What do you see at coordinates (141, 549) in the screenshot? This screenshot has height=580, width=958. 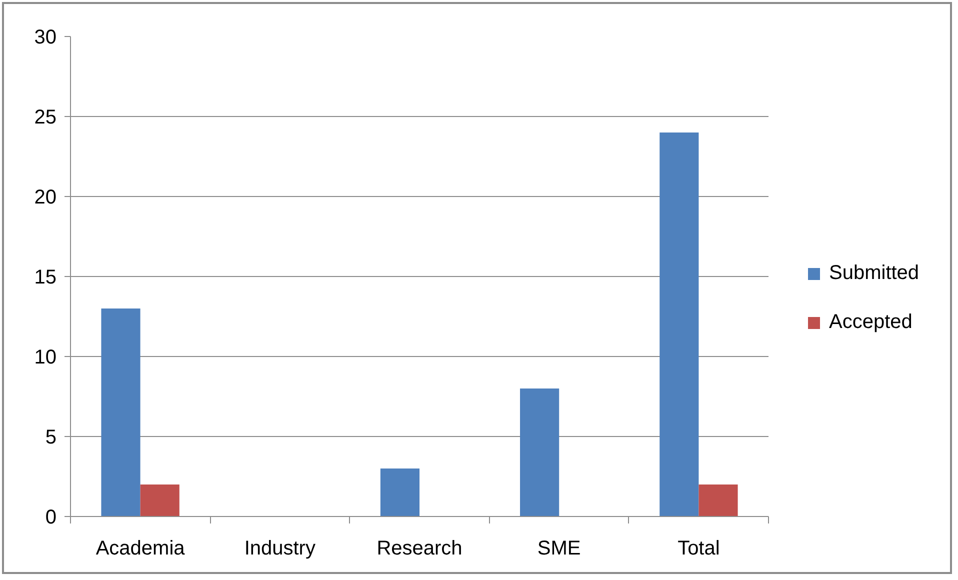 I see `x-tick-label: Academia` at bounding box center [141, 549].